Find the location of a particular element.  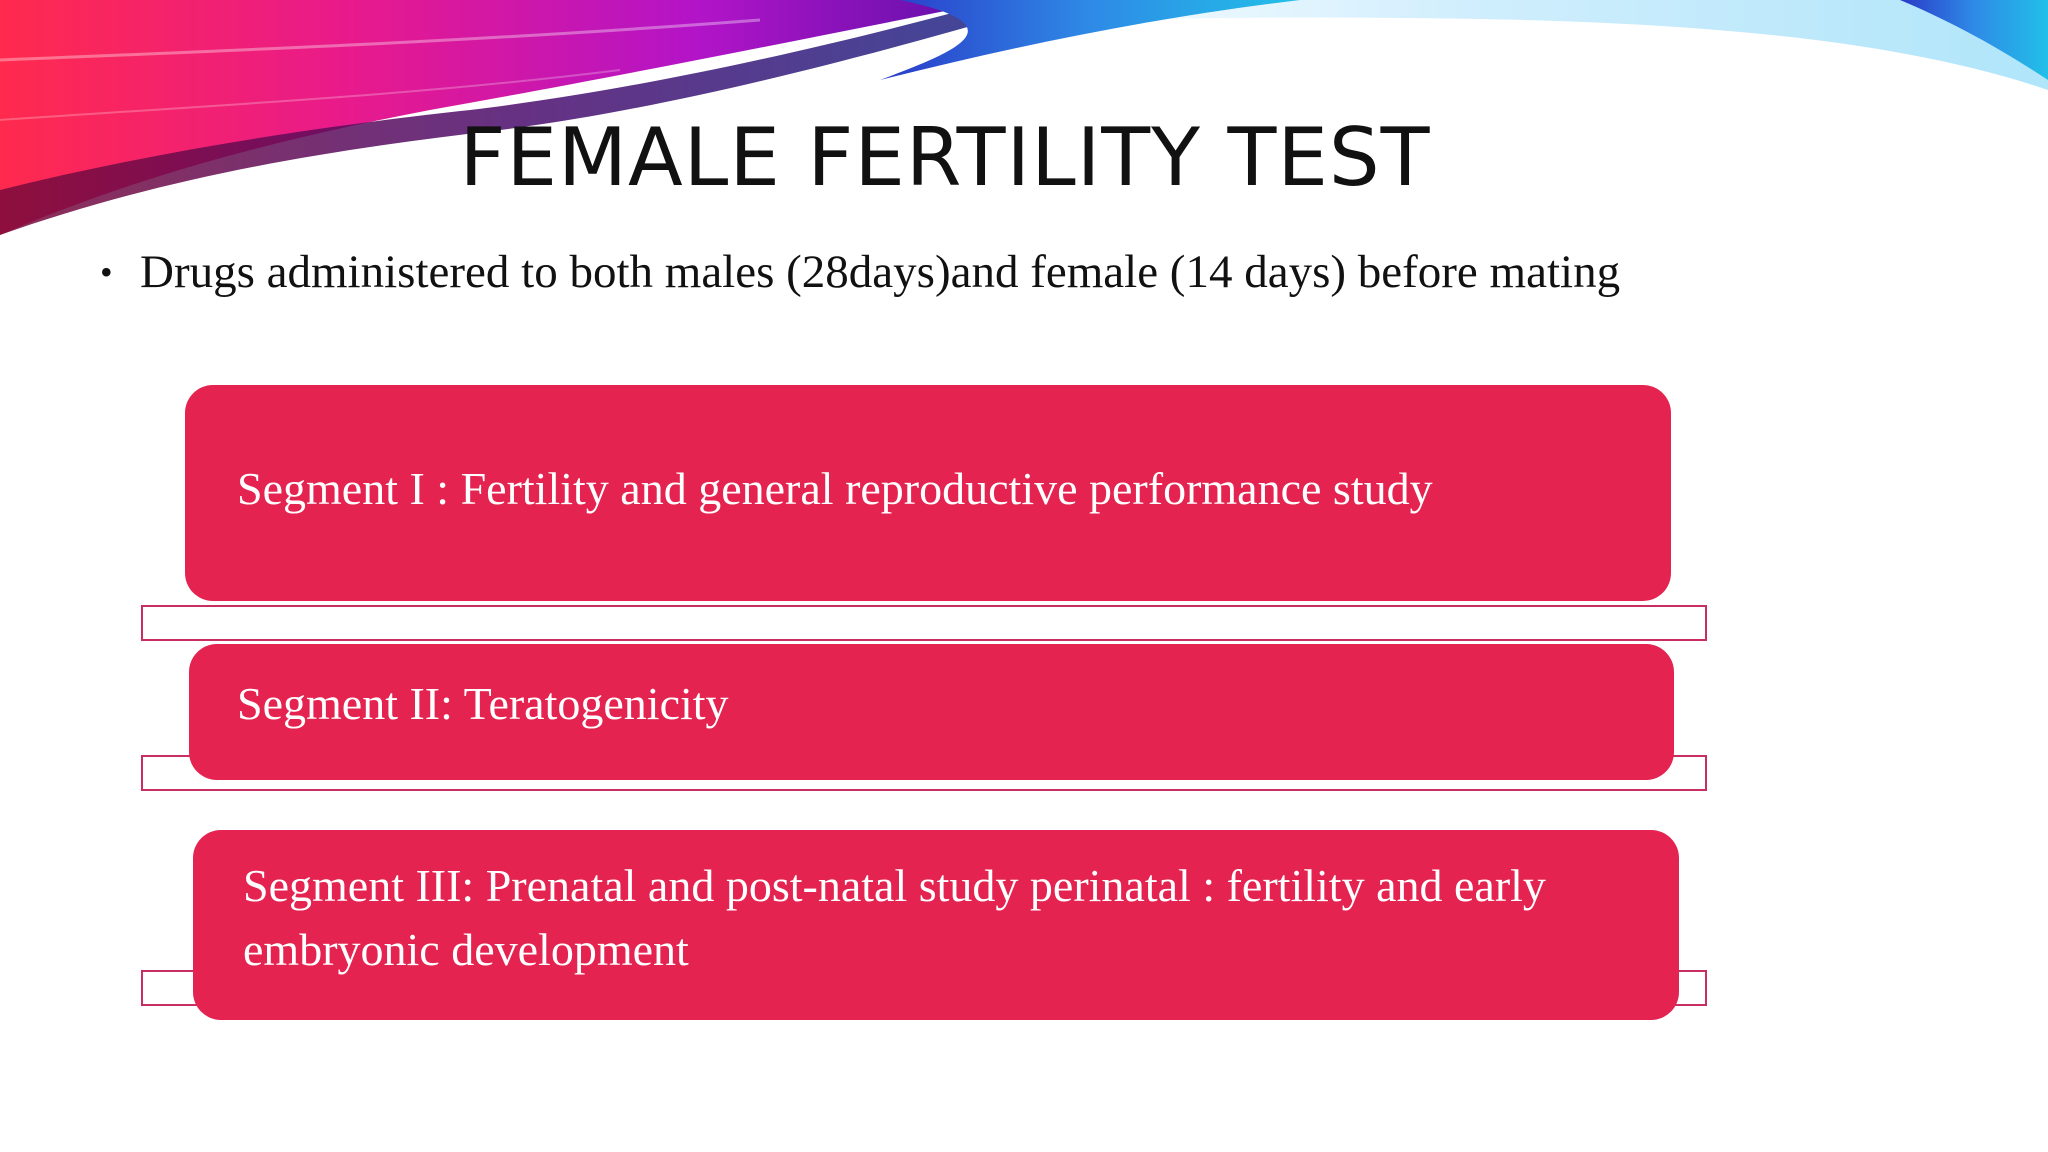

segment-2: Segment II: Teratogenicity is located at coordinates (931, 712).